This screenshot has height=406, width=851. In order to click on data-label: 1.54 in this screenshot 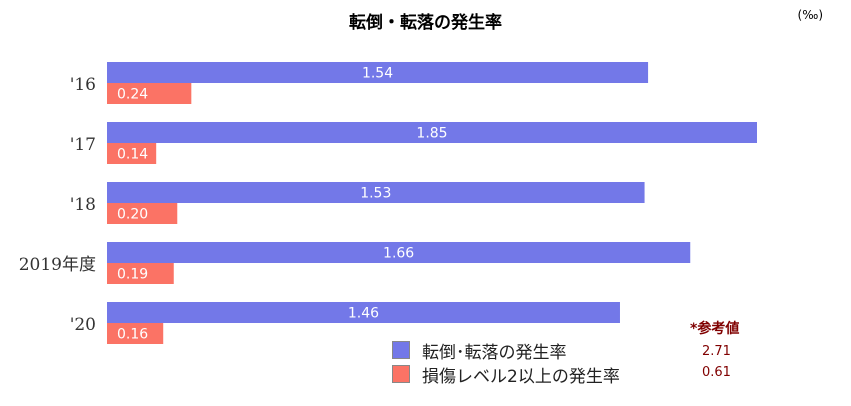, I will do `click(377, 74)`.